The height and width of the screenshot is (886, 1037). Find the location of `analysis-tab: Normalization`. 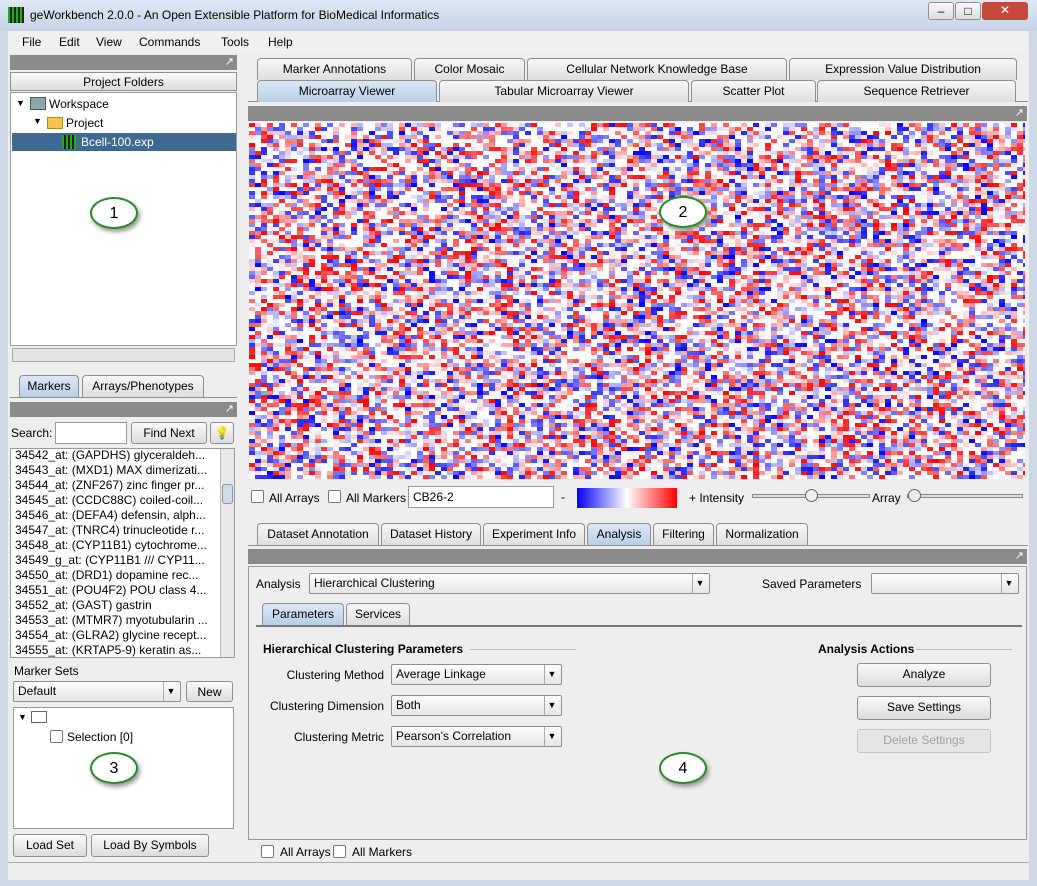

analysis-tab: Normalization is located at coordinates (762, 534).